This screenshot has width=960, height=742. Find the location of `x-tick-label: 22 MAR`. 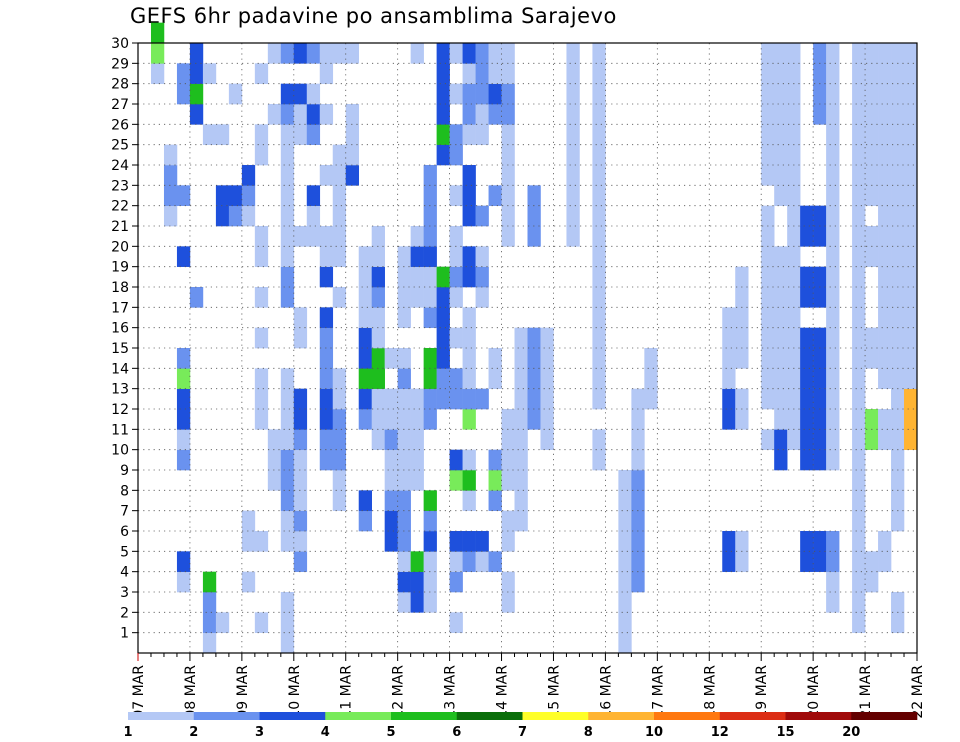

x-tick-label: 22 MAR is located at coordinates (918, 692).